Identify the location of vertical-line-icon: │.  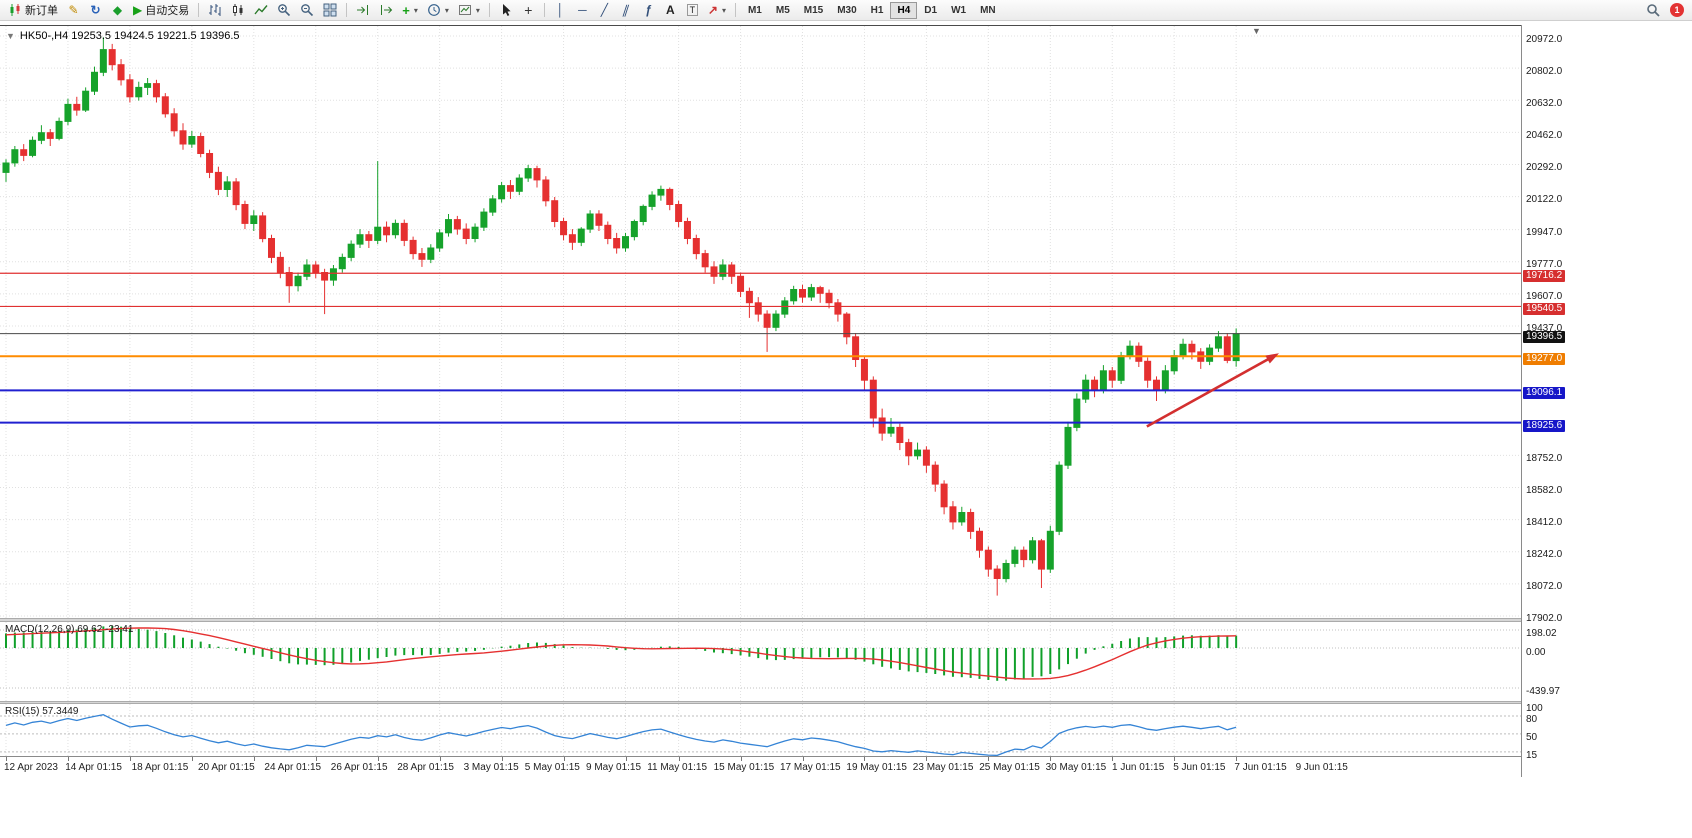
(560, 10).